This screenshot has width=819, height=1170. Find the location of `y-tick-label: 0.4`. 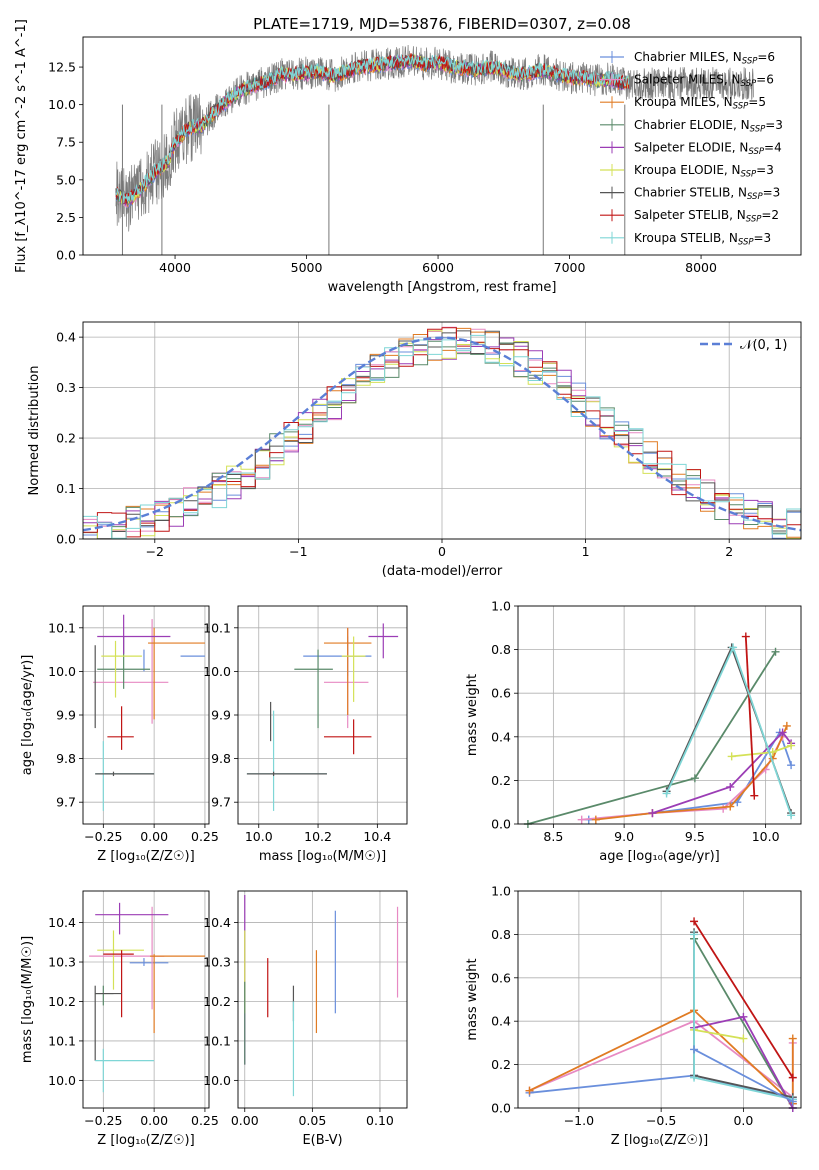

y-tick-label: 0.4 is located at coordinates (501, 736).